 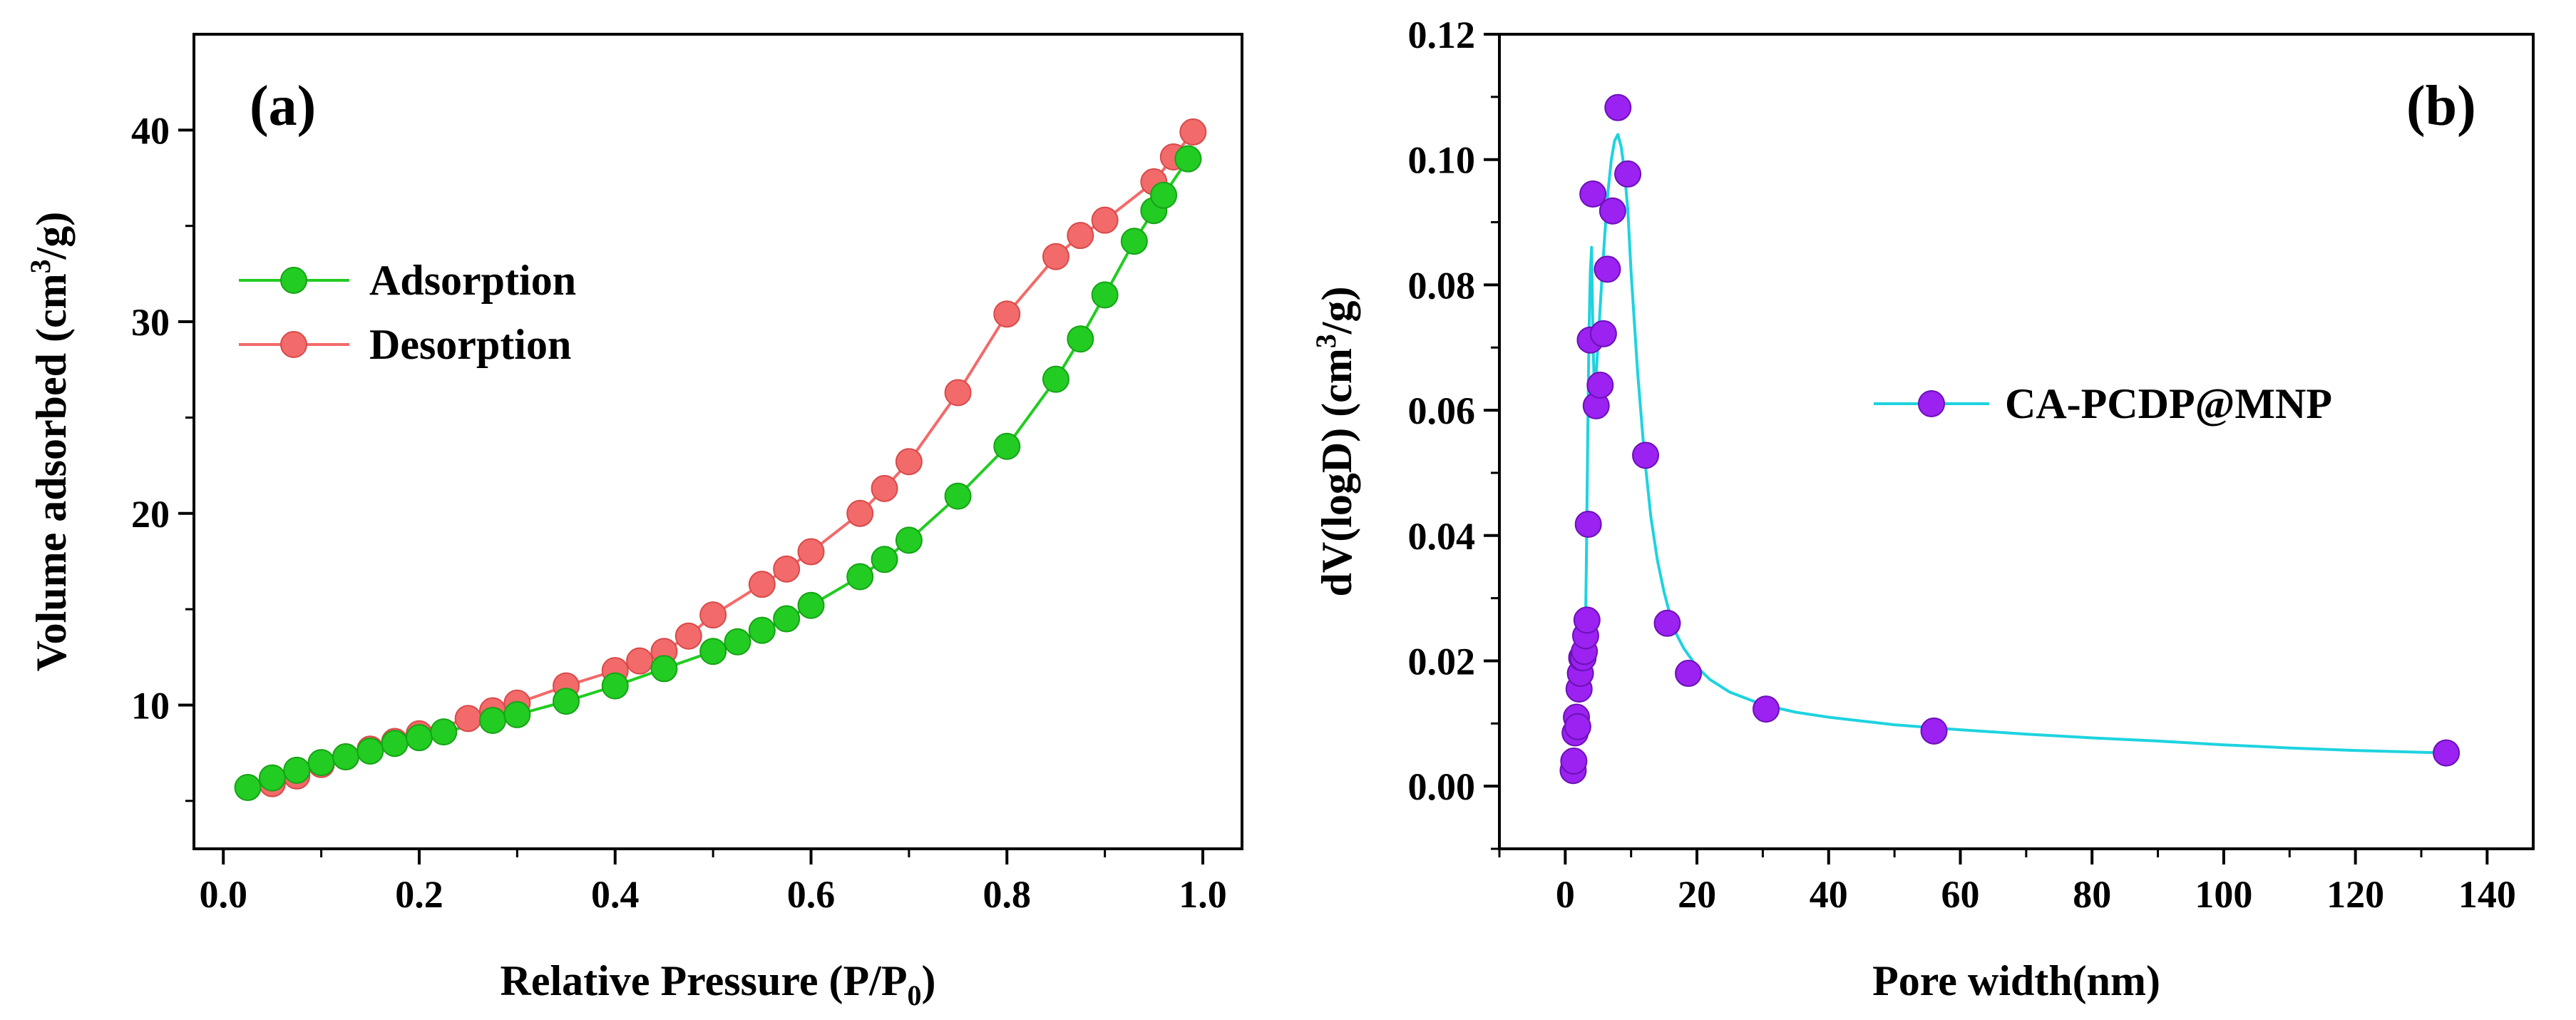 I want to click on y-tick-label-b: 0.06, so click(x=1442, y=410).